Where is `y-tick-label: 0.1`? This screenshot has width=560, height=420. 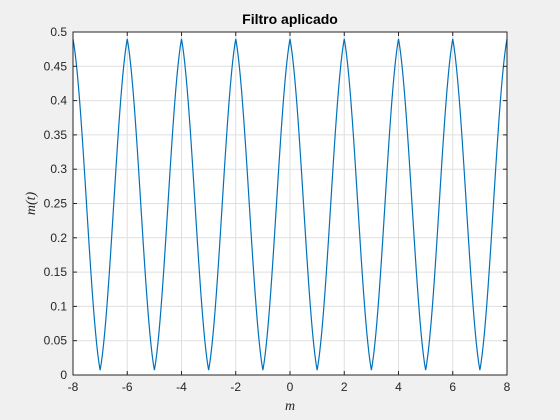 y-tick-label: 0.1 is located at coordinates (58, 306).